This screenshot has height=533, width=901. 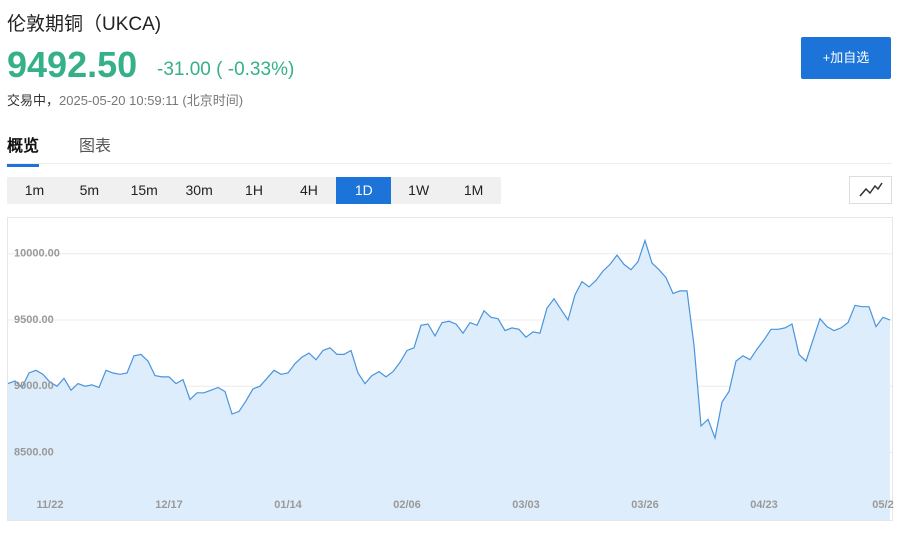 I want to click on price-change: -31.00 ( -0.33%), so click(x=225, y=70).